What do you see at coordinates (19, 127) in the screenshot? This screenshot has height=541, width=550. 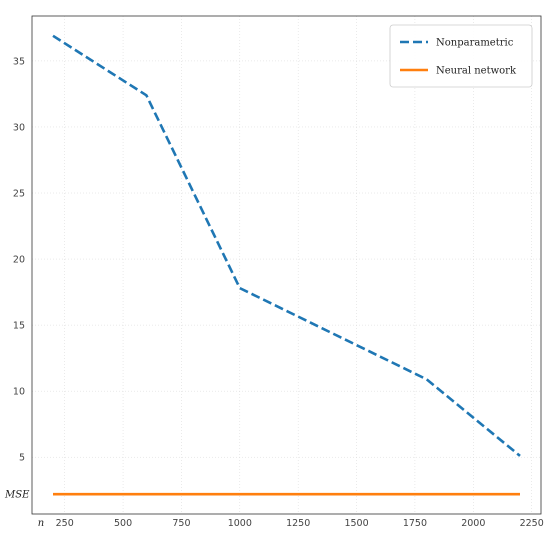 I see `y-tick-label: 30` at bounding box center [19, 127].